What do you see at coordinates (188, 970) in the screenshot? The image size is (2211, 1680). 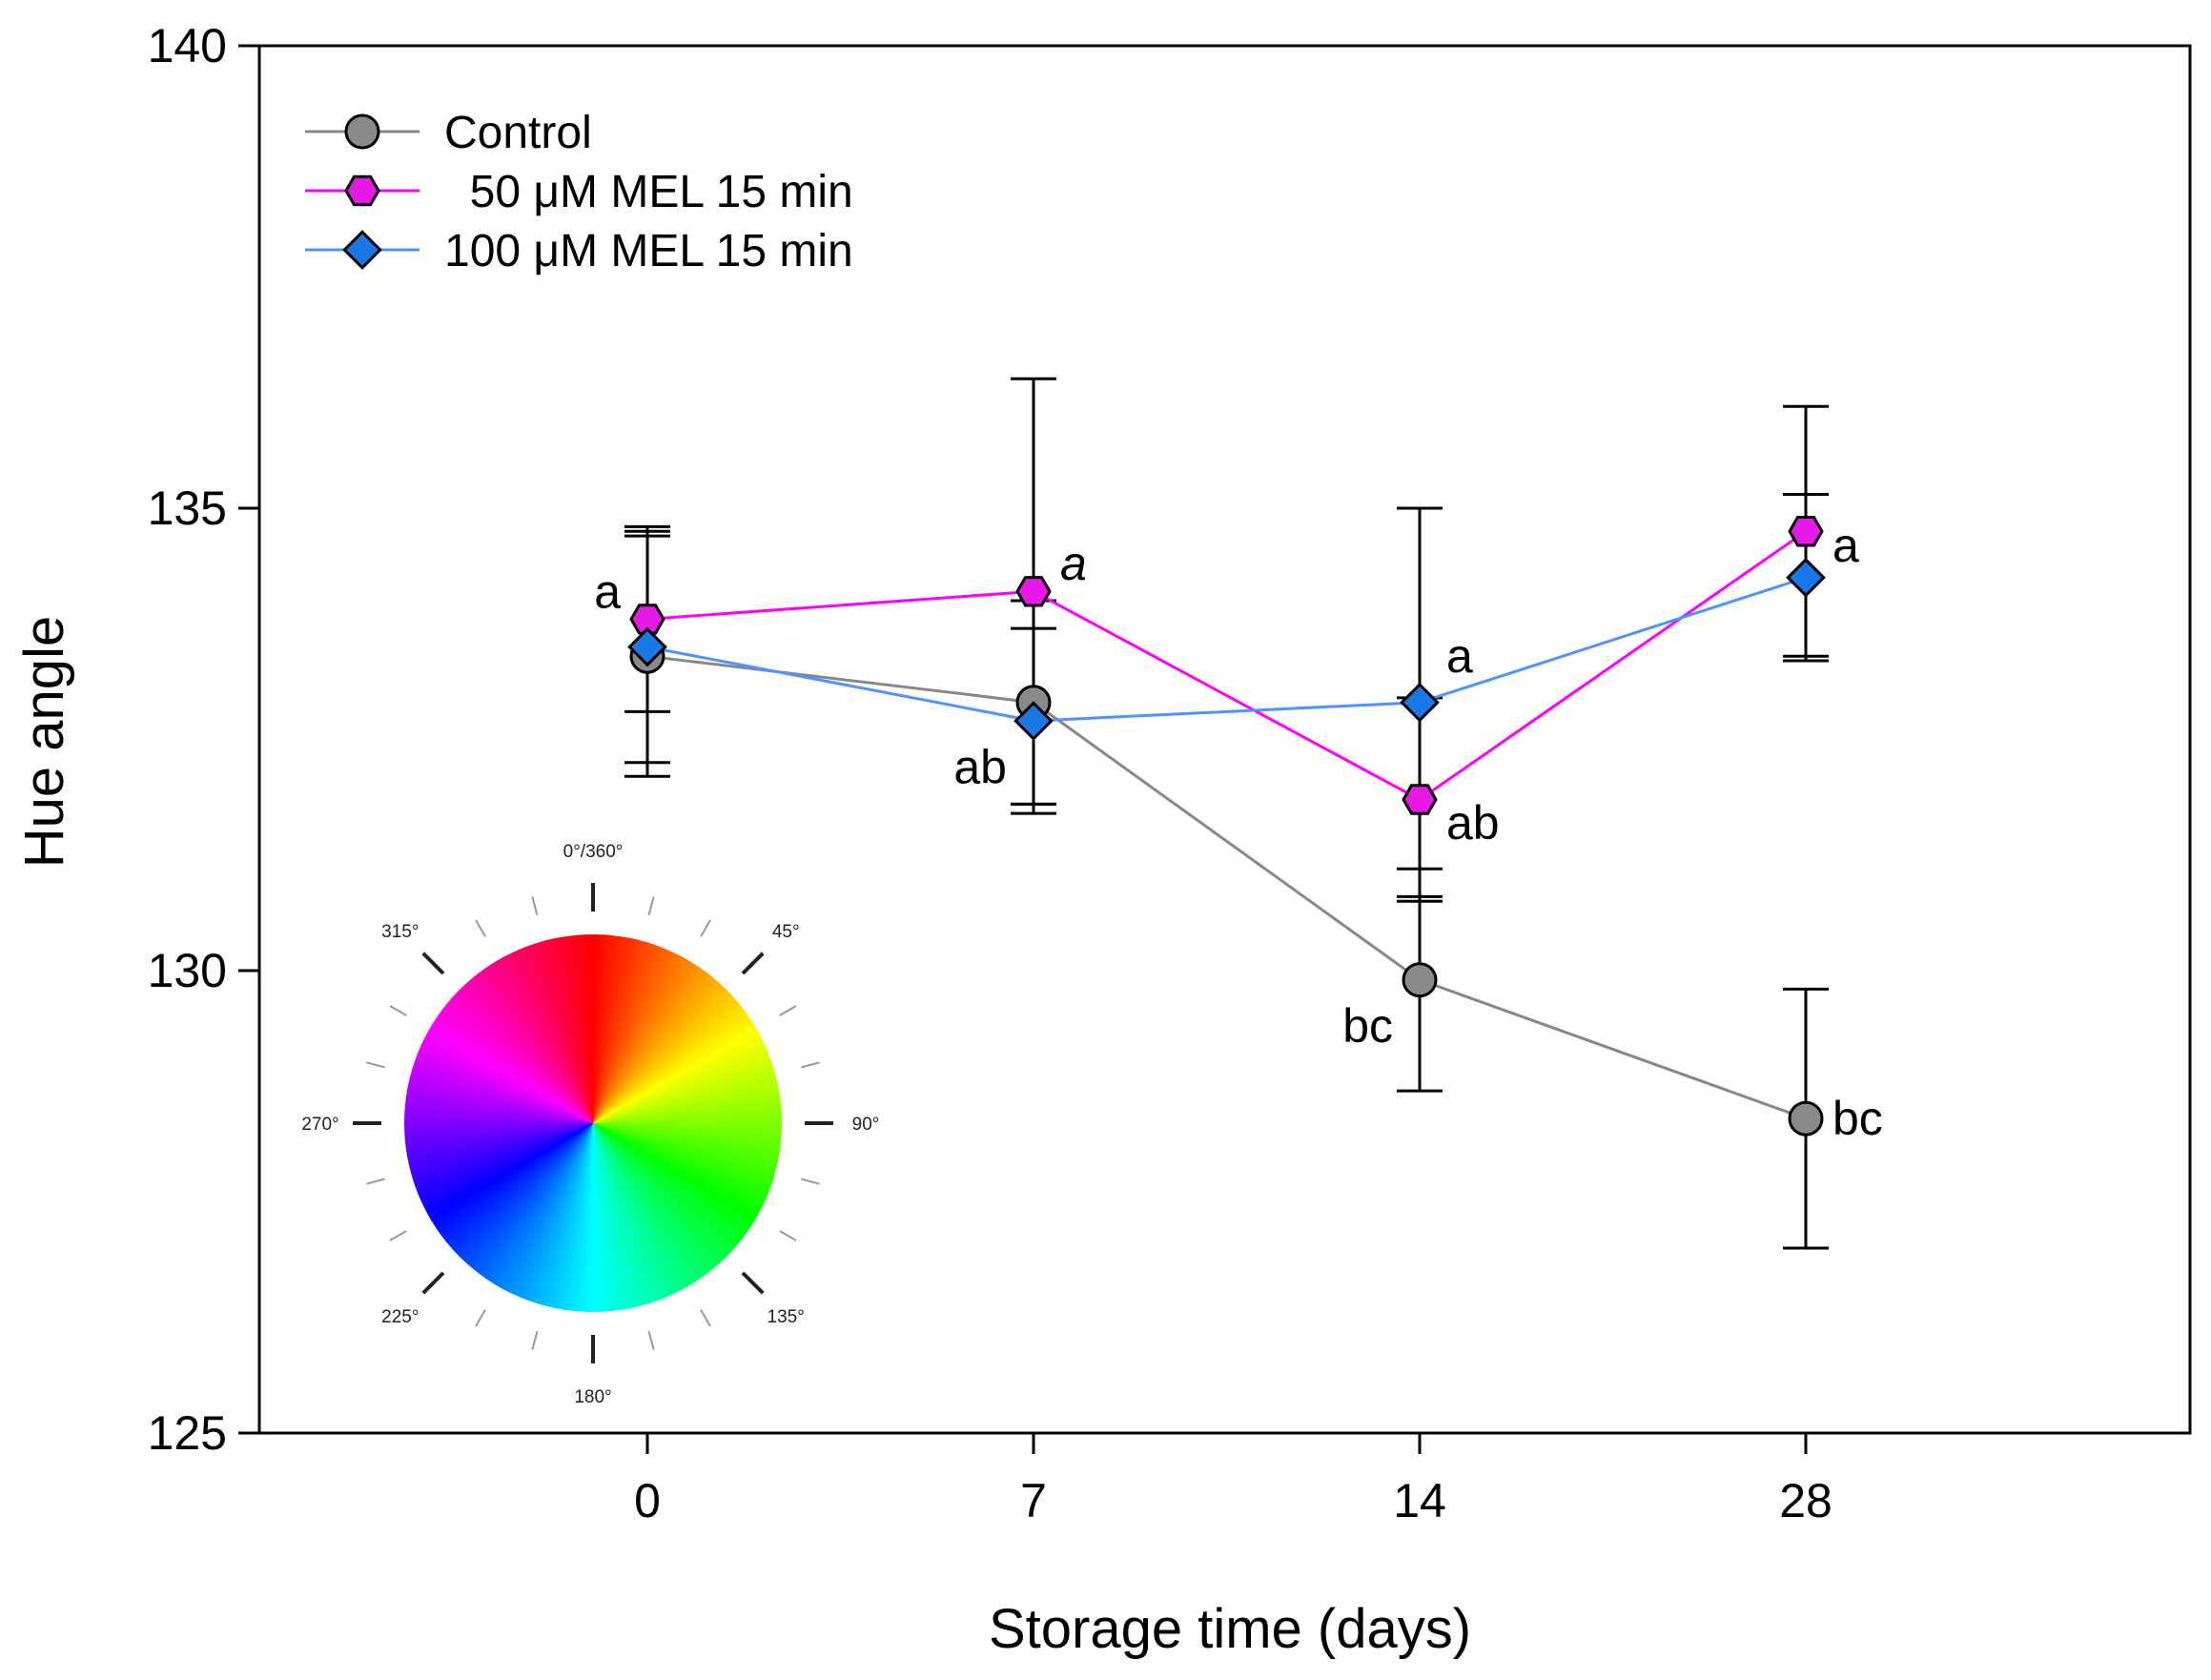 I see `y-tick-label: 130` at bounding box center [188, 970].